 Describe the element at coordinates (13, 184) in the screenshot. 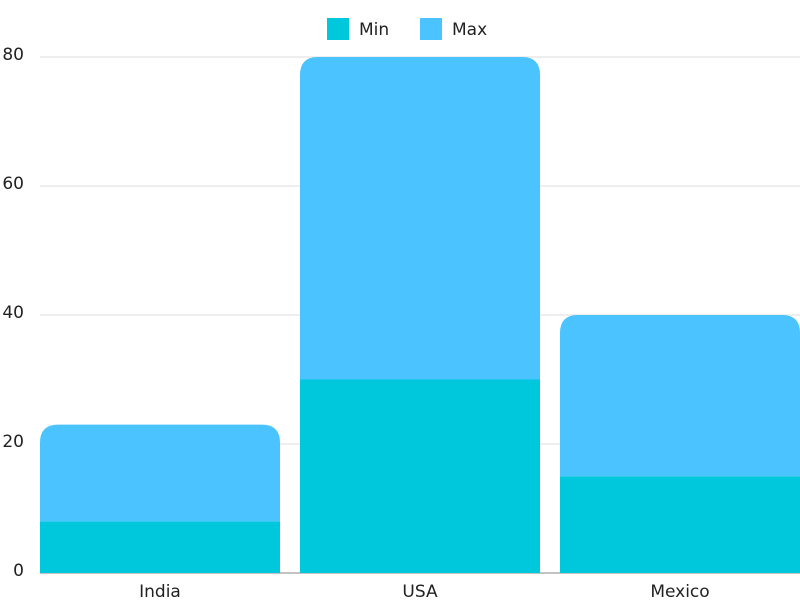

I see `y-tick-label: 60` at that location.